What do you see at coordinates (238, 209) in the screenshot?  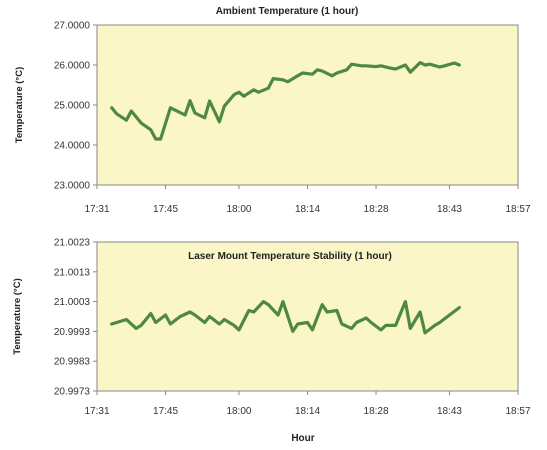 I see `chart1-x-tick-label: 18:00` at bounding box center [238, 209].